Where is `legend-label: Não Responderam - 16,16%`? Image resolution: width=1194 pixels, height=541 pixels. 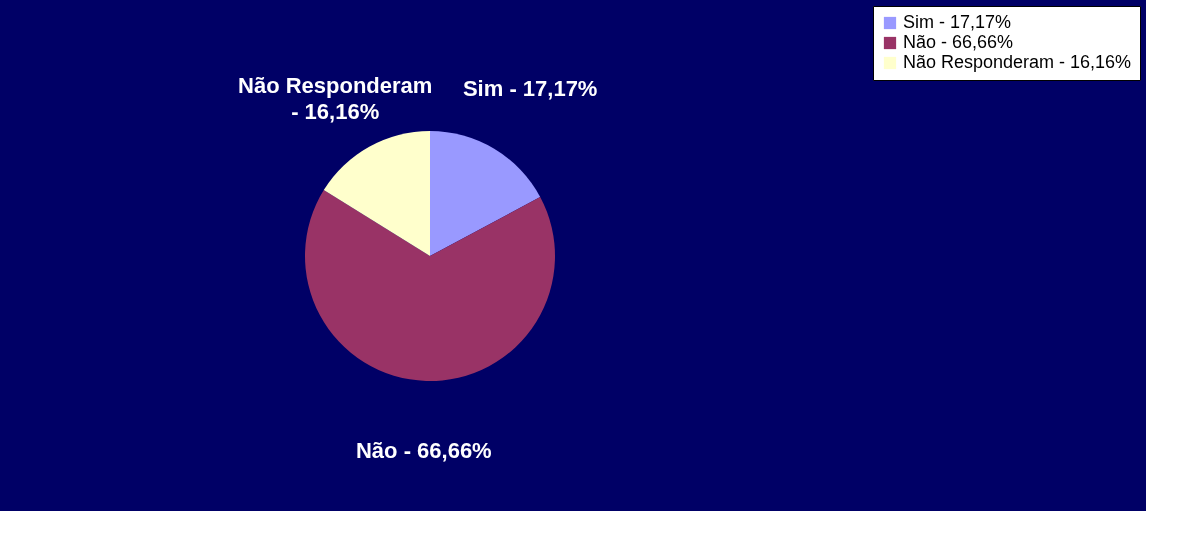 legend-label: Não Responderam - 16,16% is located at coordinates (1017, 62).